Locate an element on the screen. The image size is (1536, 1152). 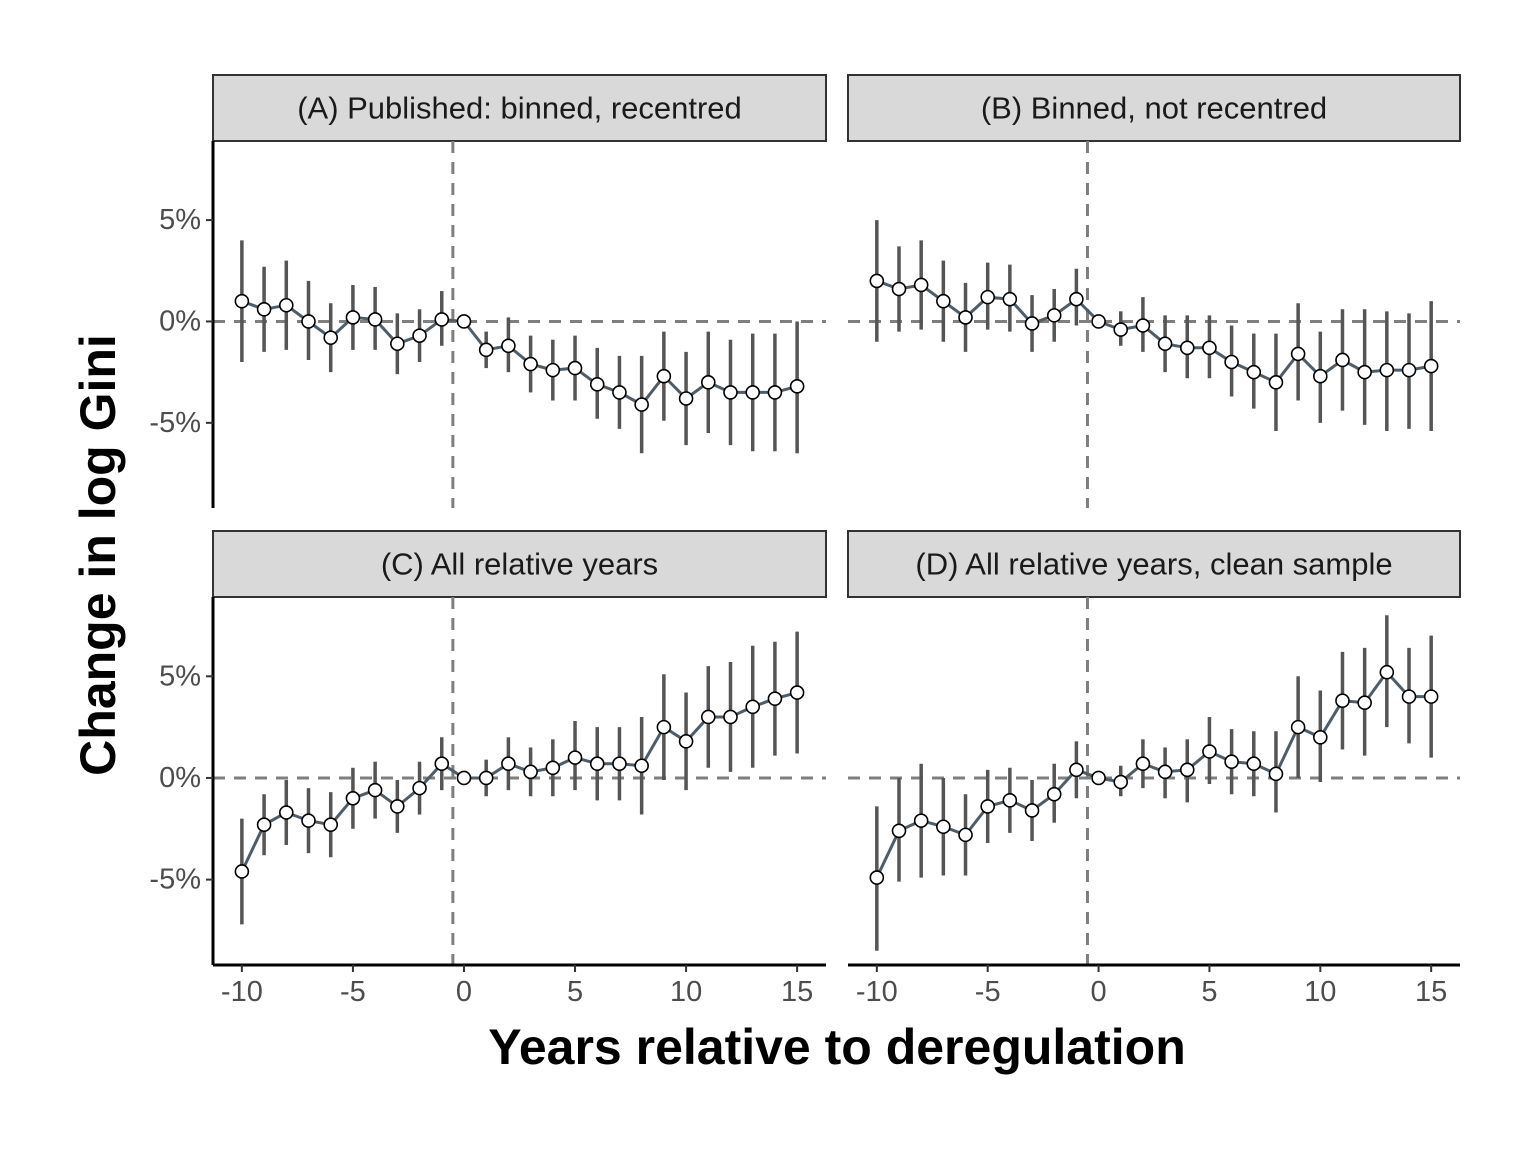
panel-b-title: (B) Binned, not recentred is located at coordinates (1154, 108).